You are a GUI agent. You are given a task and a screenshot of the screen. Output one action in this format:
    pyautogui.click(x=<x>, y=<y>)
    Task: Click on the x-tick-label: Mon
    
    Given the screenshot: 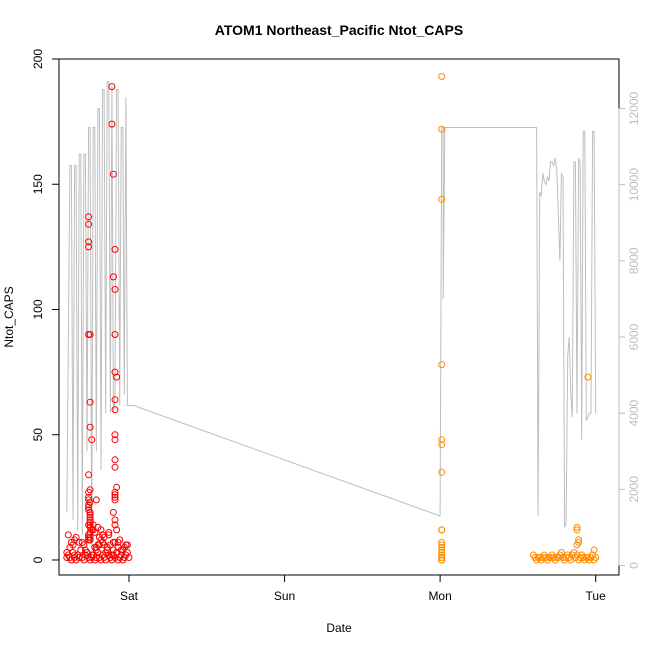 What is the action you would take?
    pyautogui.click(x=439, y=596)
    